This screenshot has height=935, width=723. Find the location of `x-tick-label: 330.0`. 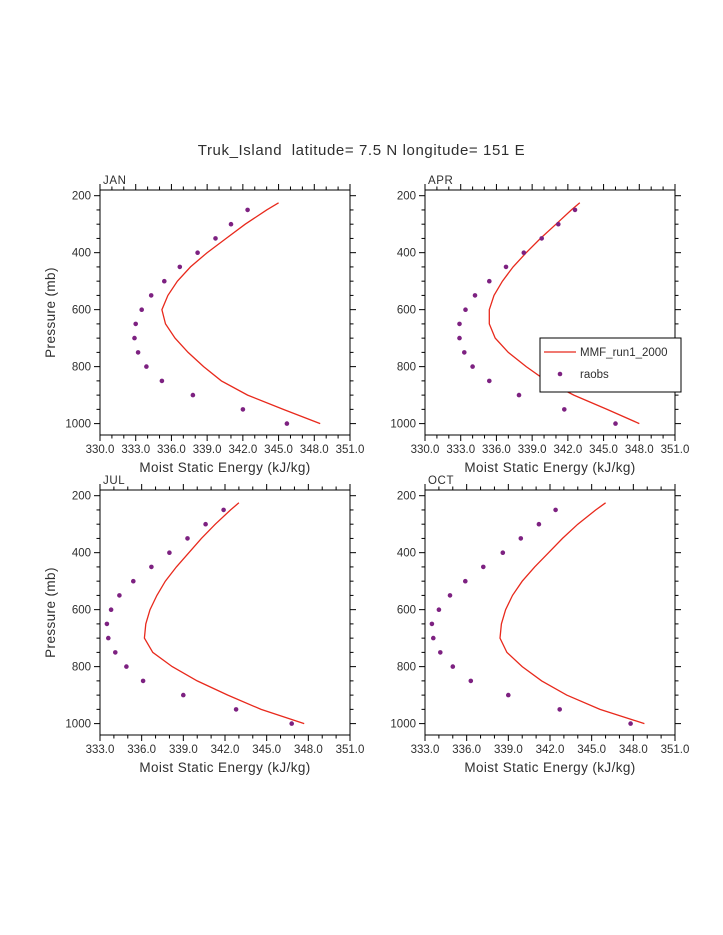

x-tick-label: 330.0 is located at coordinates (425, 450).